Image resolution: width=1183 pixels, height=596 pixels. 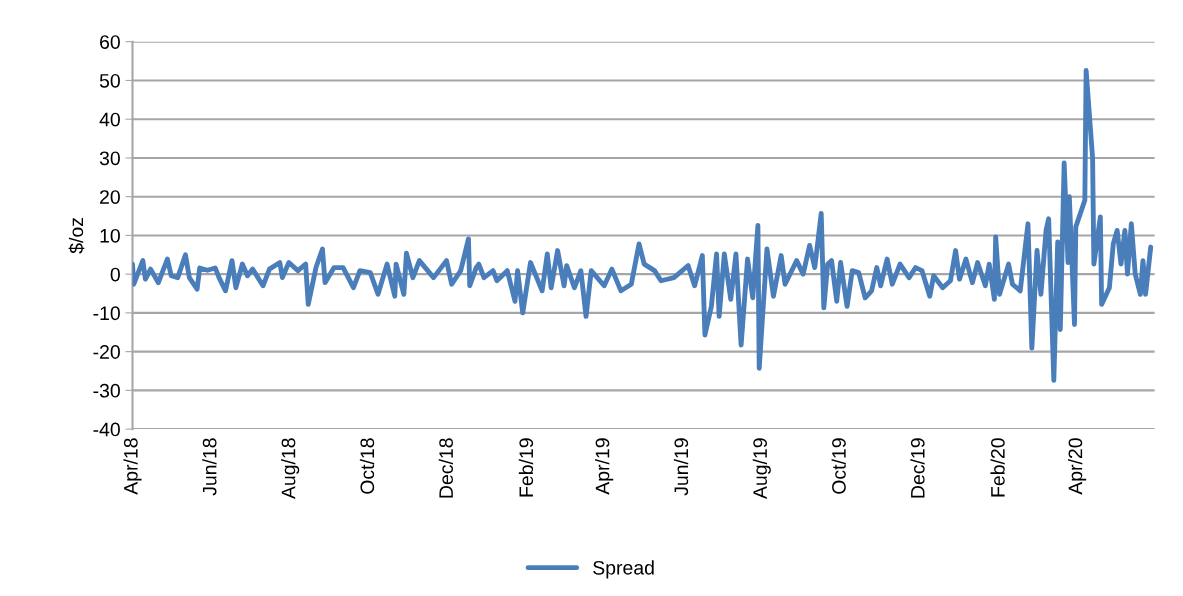 I want to click on y-tick-label: -30, so click(x=106, y=390).